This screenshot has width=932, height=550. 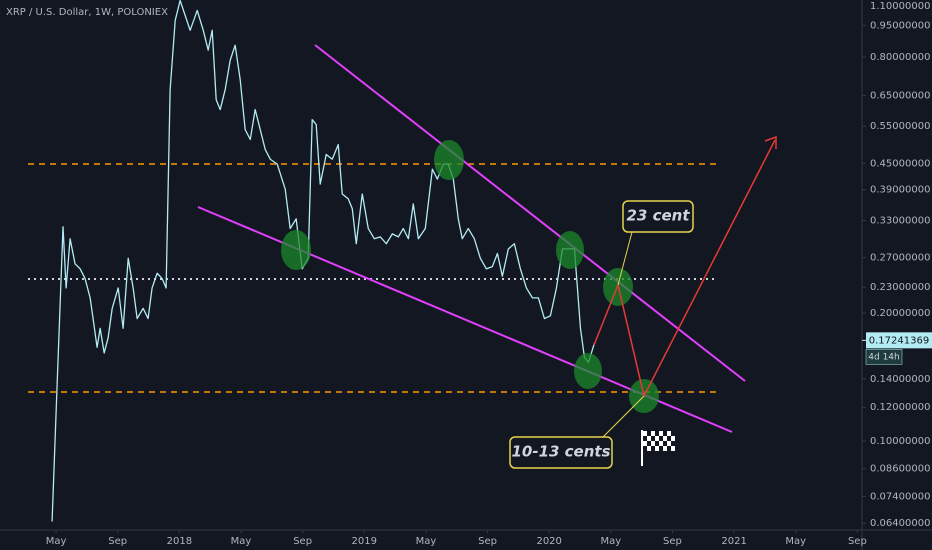 I want to click on chart-title: XRP / U.S. Dollar, 1W, POLONIEX, so click(x=87, y=12).